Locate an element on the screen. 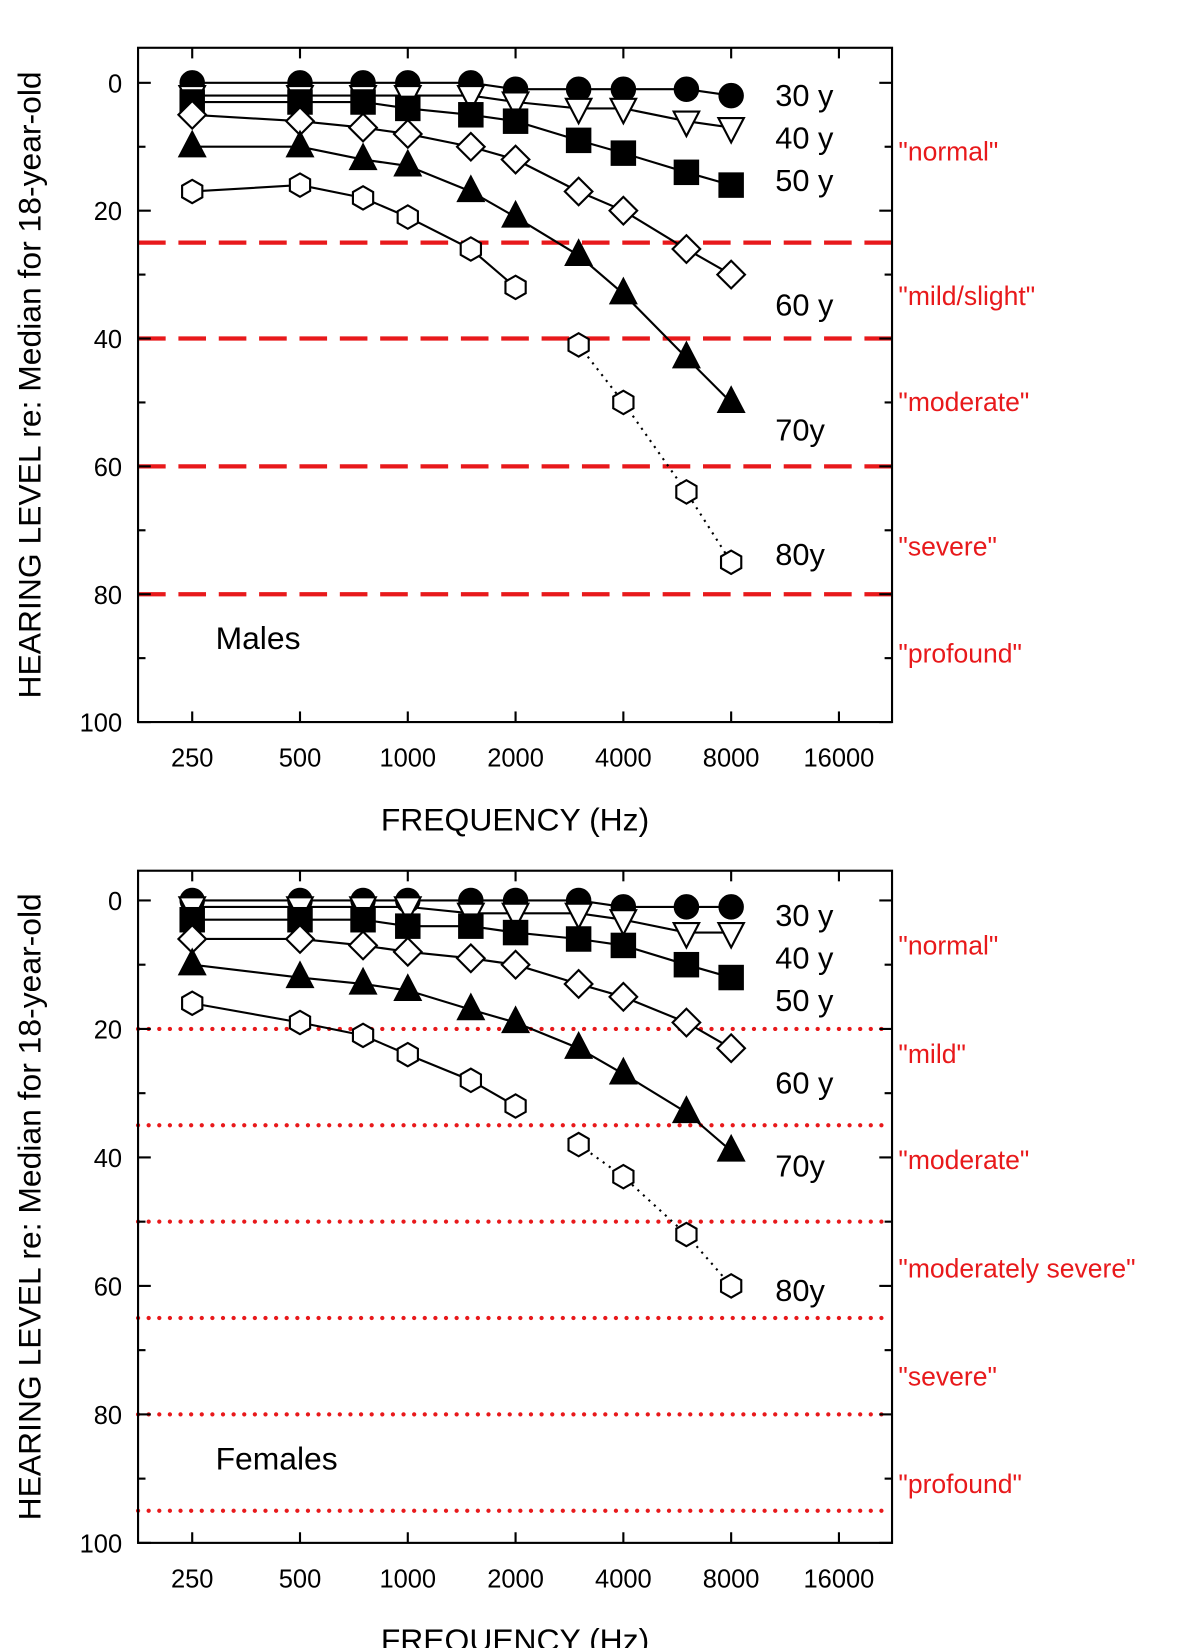 The height and width of the screenshot is (1648, 1200). series-label: 70y is located at coordinates (800, 1166).